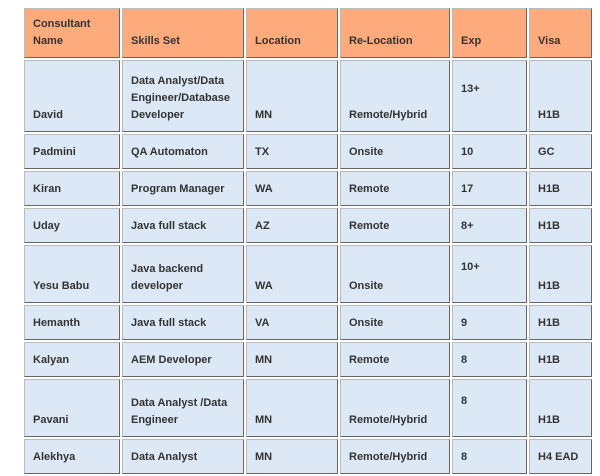  What do you see at coordinates (72, 456) in the screenshot?
I see `cell-name: Alekhya` at bounding box center [72, 456].